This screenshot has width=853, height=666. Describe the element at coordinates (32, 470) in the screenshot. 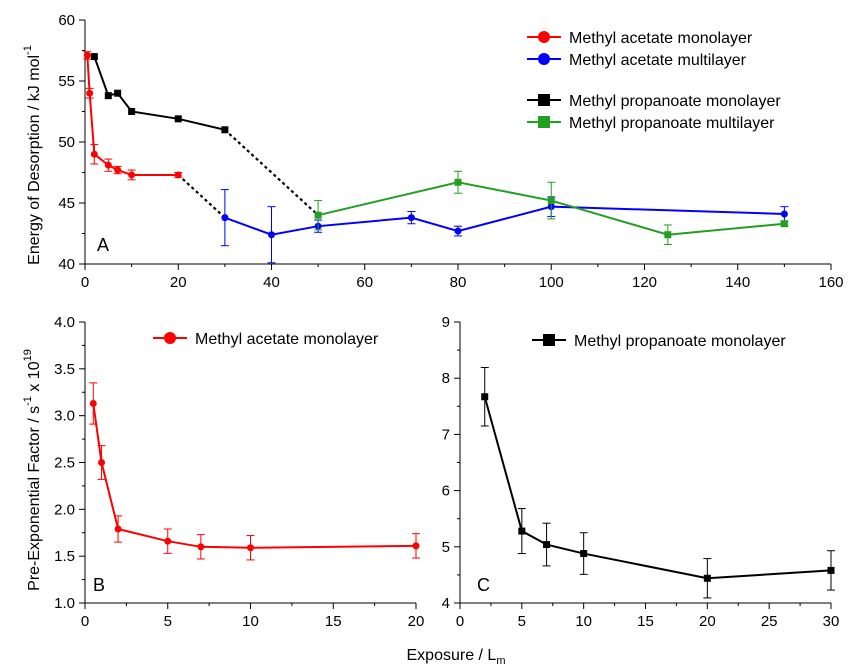

I see `panel-b-y-axis-label: Pre-Exponential Factor / s-1 x 1019` at that location.